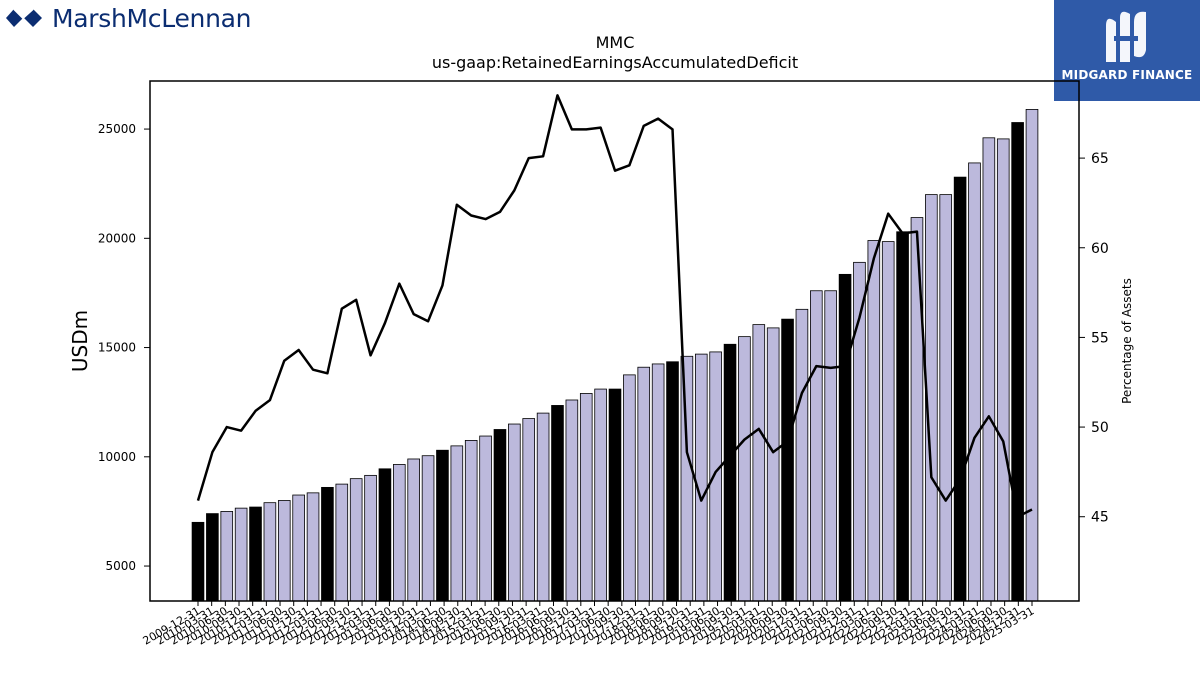  Describe the element at coordinates (1100, 249) in the screenshot. I see `y2-tick-label: 60` at that location.